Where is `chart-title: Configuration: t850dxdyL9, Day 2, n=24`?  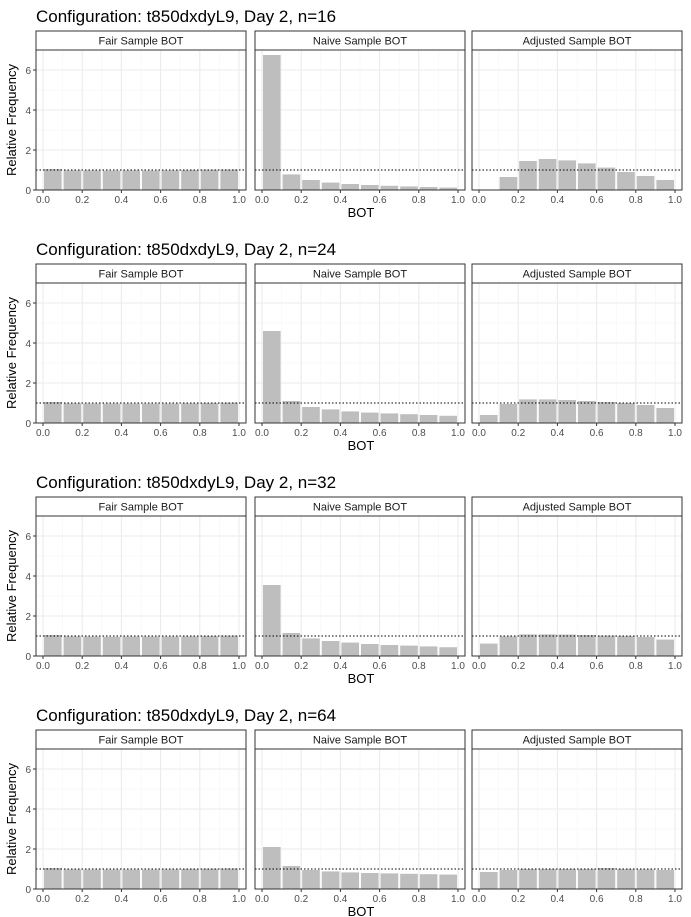 chart-title: Configuration: t850dxdyL9, Day 2, n=24 is located at coordinates (186, 249).